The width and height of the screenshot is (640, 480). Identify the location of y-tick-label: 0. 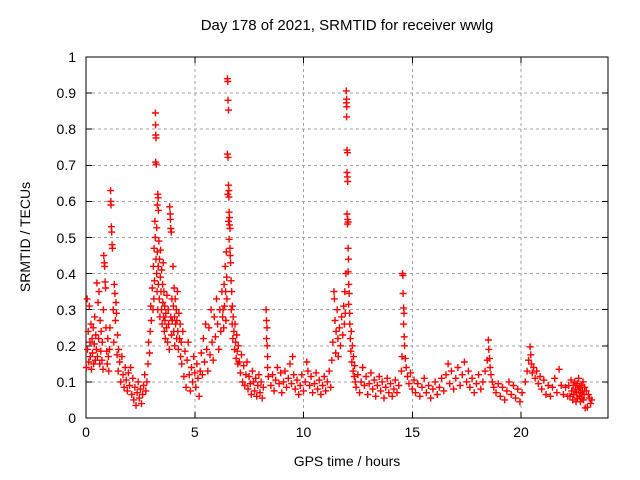
(72, 418).